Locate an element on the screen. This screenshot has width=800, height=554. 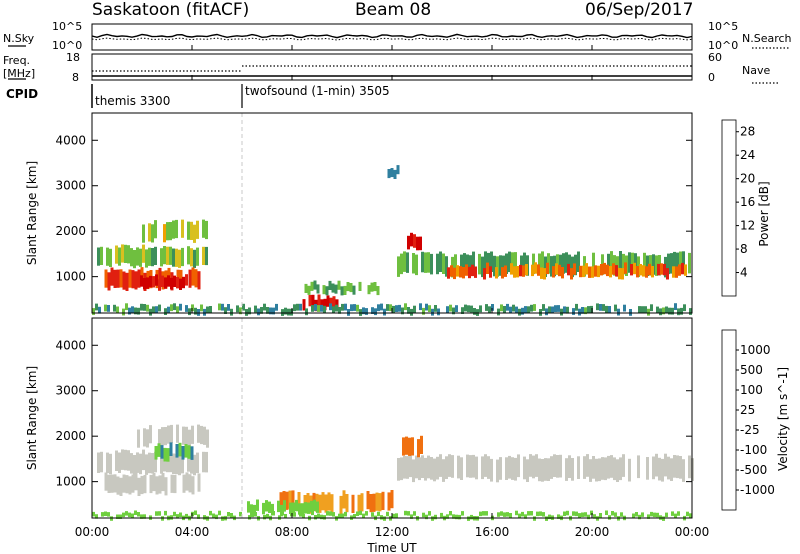
x-tick-4: 16:00 is located at coordinates (492, 532).